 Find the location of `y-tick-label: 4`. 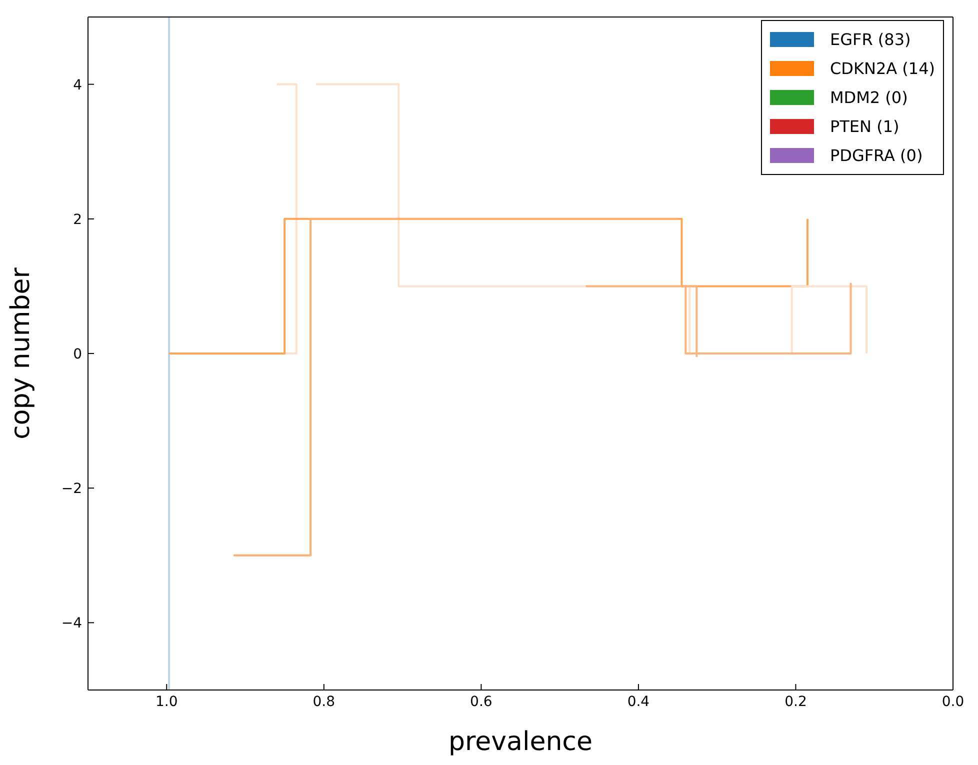

y-tick-label: 4 is located at coordinates (77, 85).